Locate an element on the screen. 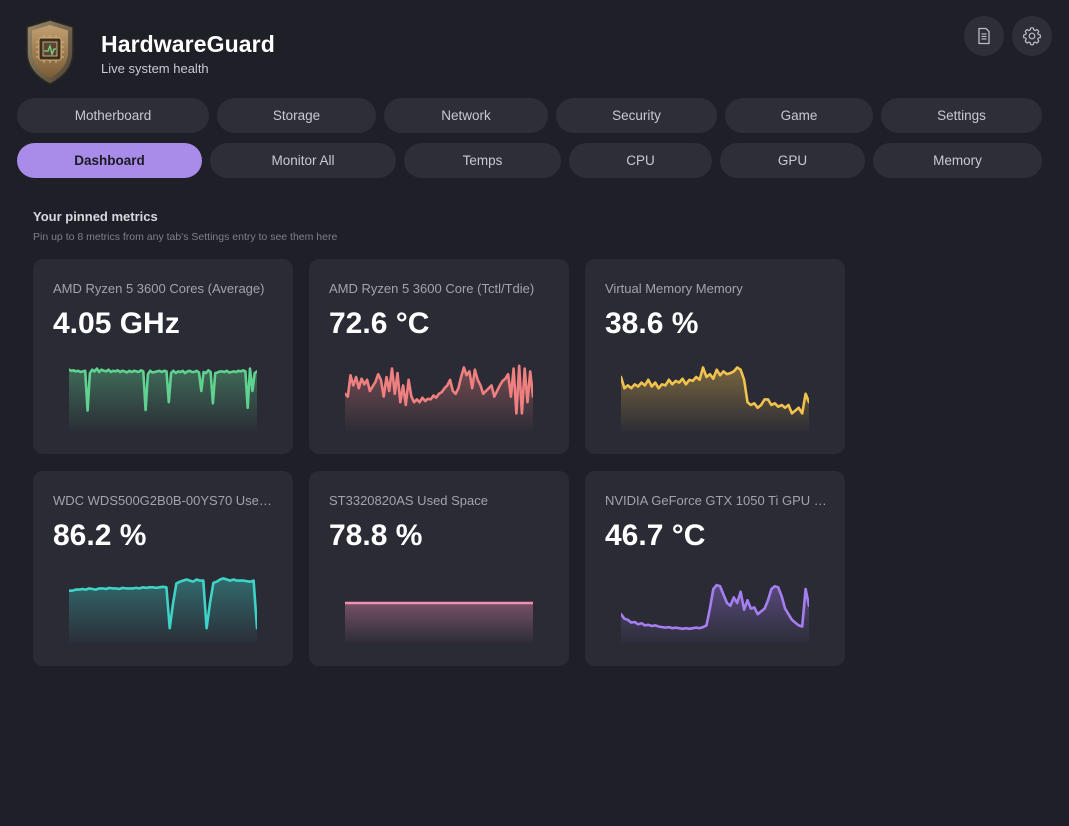 The width and height of the screenshot is (1069, 826). settings-button is located at coordinates (1032, 36).